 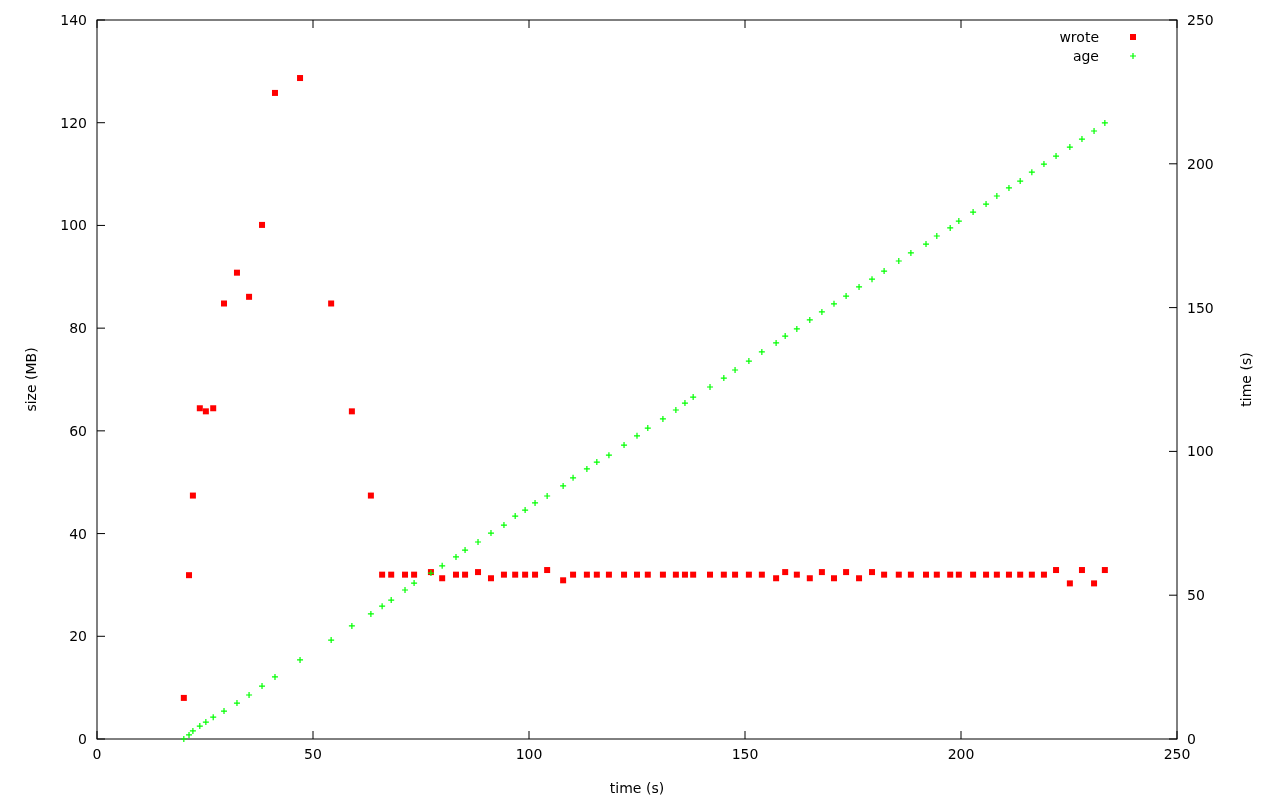 What do you see at coordinates (1079, 37) in the screenshot?
I see `legend-label: wrote` at bounding box center [1079, 37].